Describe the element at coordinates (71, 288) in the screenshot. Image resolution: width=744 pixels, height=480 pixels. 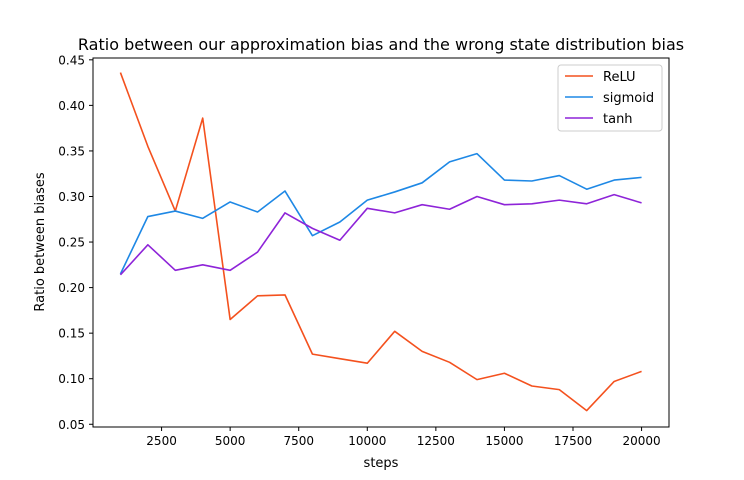
I see `y-tick-label: 0.20` at that location.